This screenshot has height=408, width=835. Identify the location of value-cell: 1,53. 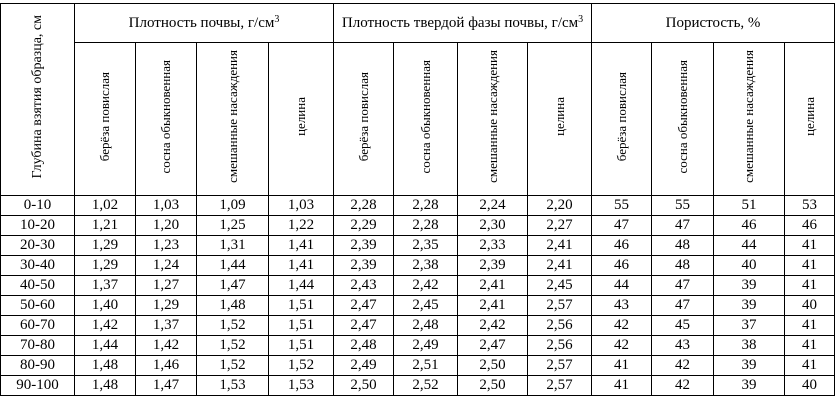
(301, 385).